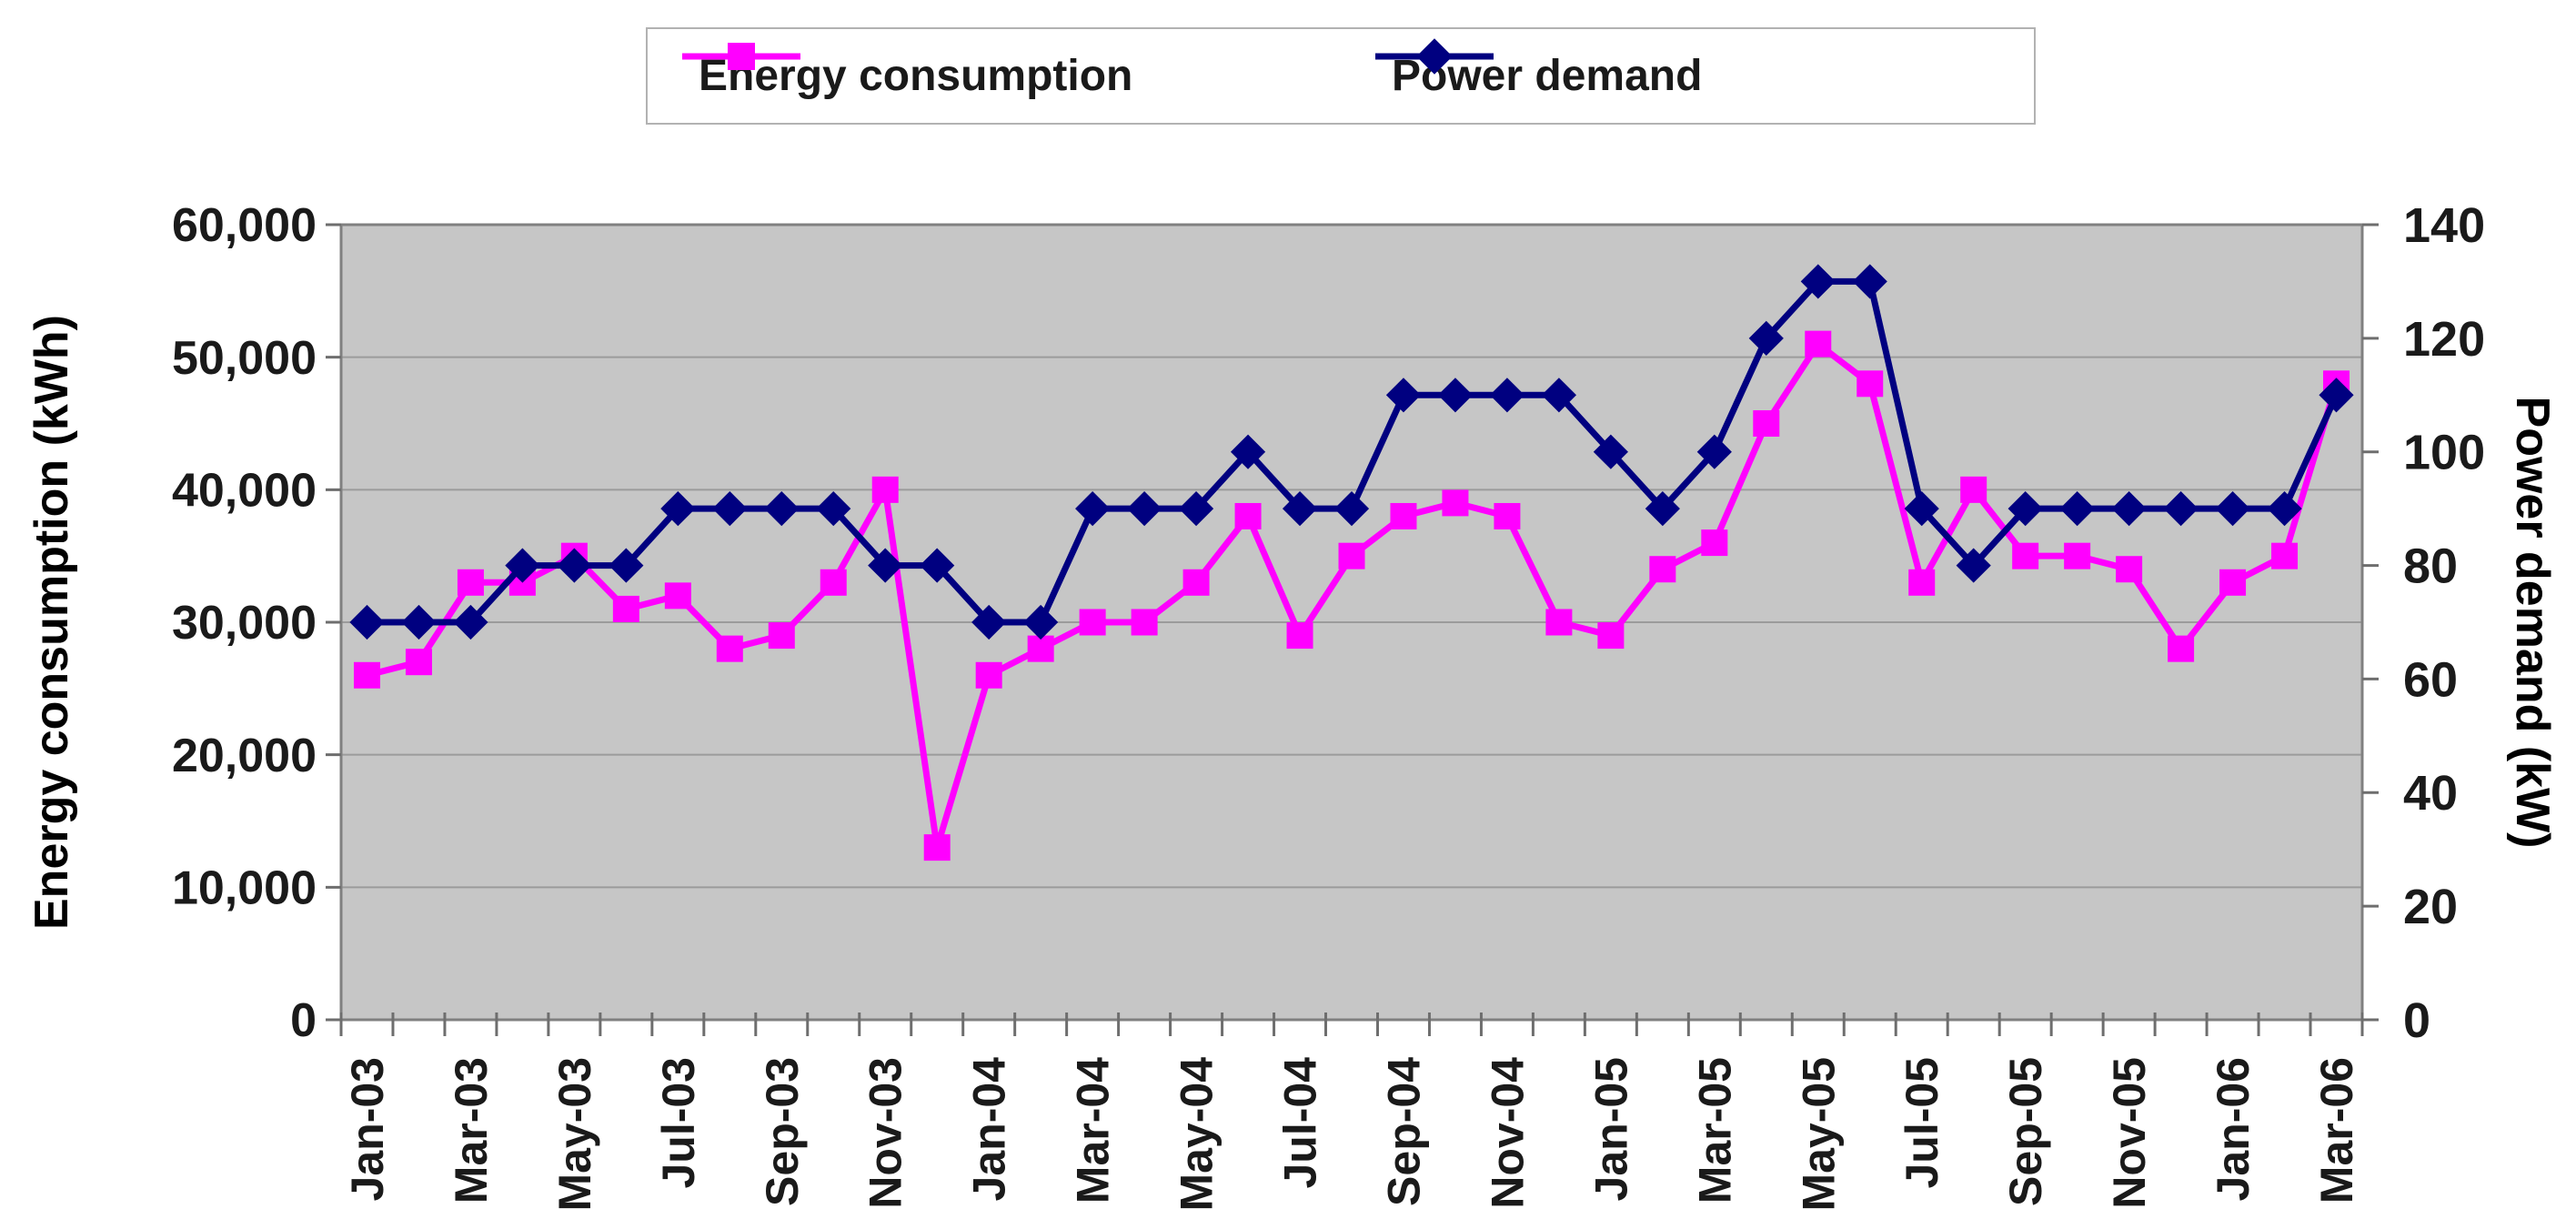 The height and width of the screenshot is (1219, 2576). I want to click on power-diamond-marker-icon, so click(1434, 56).